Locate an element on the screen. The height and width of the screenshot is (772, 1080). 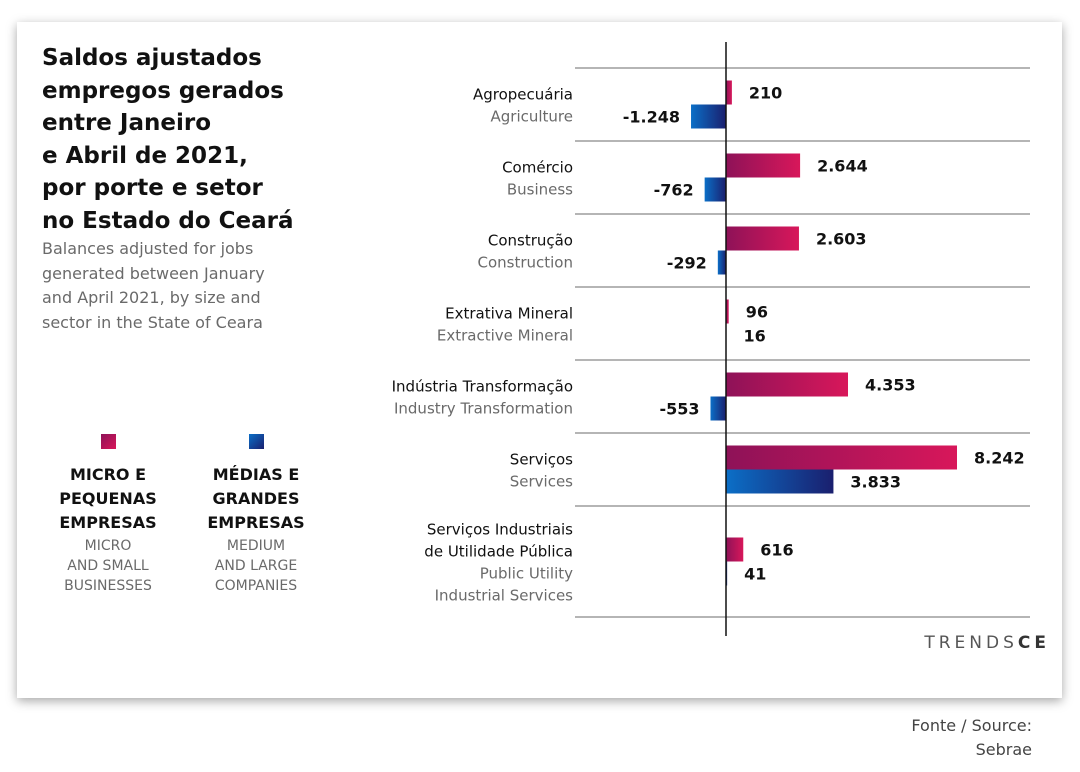
value-label-medium-4: -553 is located at coordinates (679, 409).